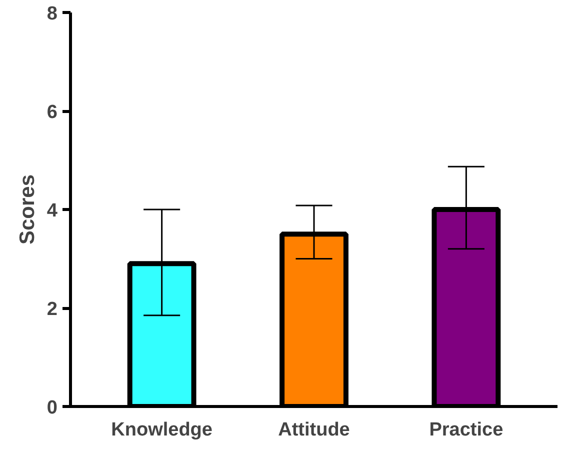  I want to click on y-tick-label: 4, so click(52, 211).